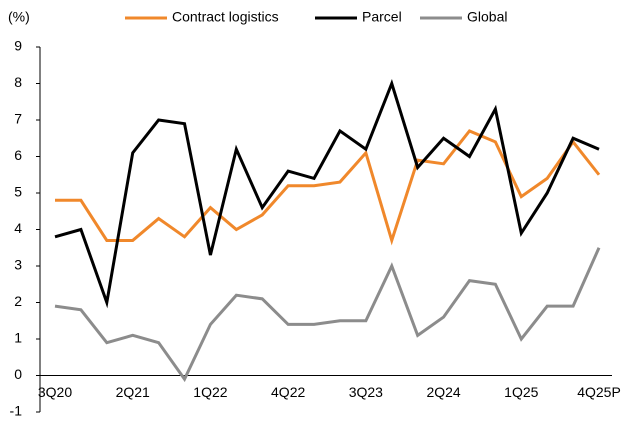 The width and height of the screenshot is (626, 421). Describe the element at coordinates (18, 46) in the screenshot. I see `y-tick-label: 9` at that location.